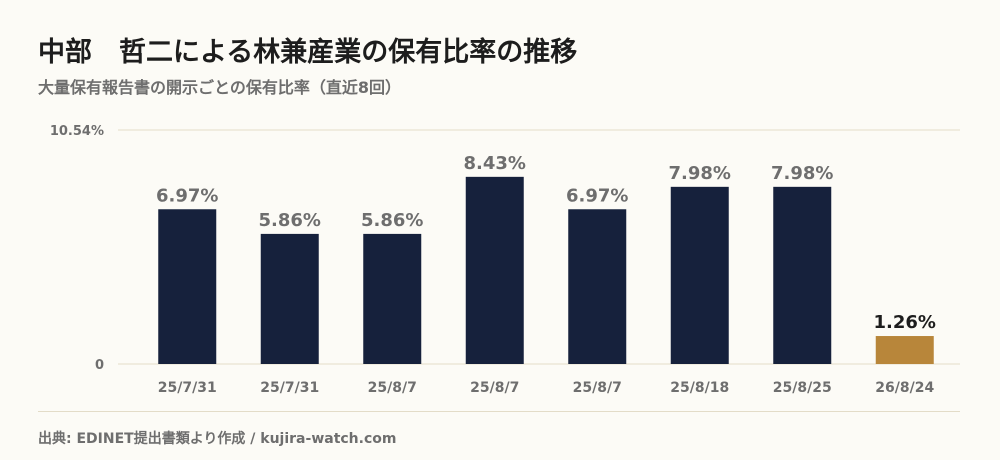  Describe the element at coordinates (802, 388) in the screenshot. I see `x-tick-label: 25/8/25` at that location.